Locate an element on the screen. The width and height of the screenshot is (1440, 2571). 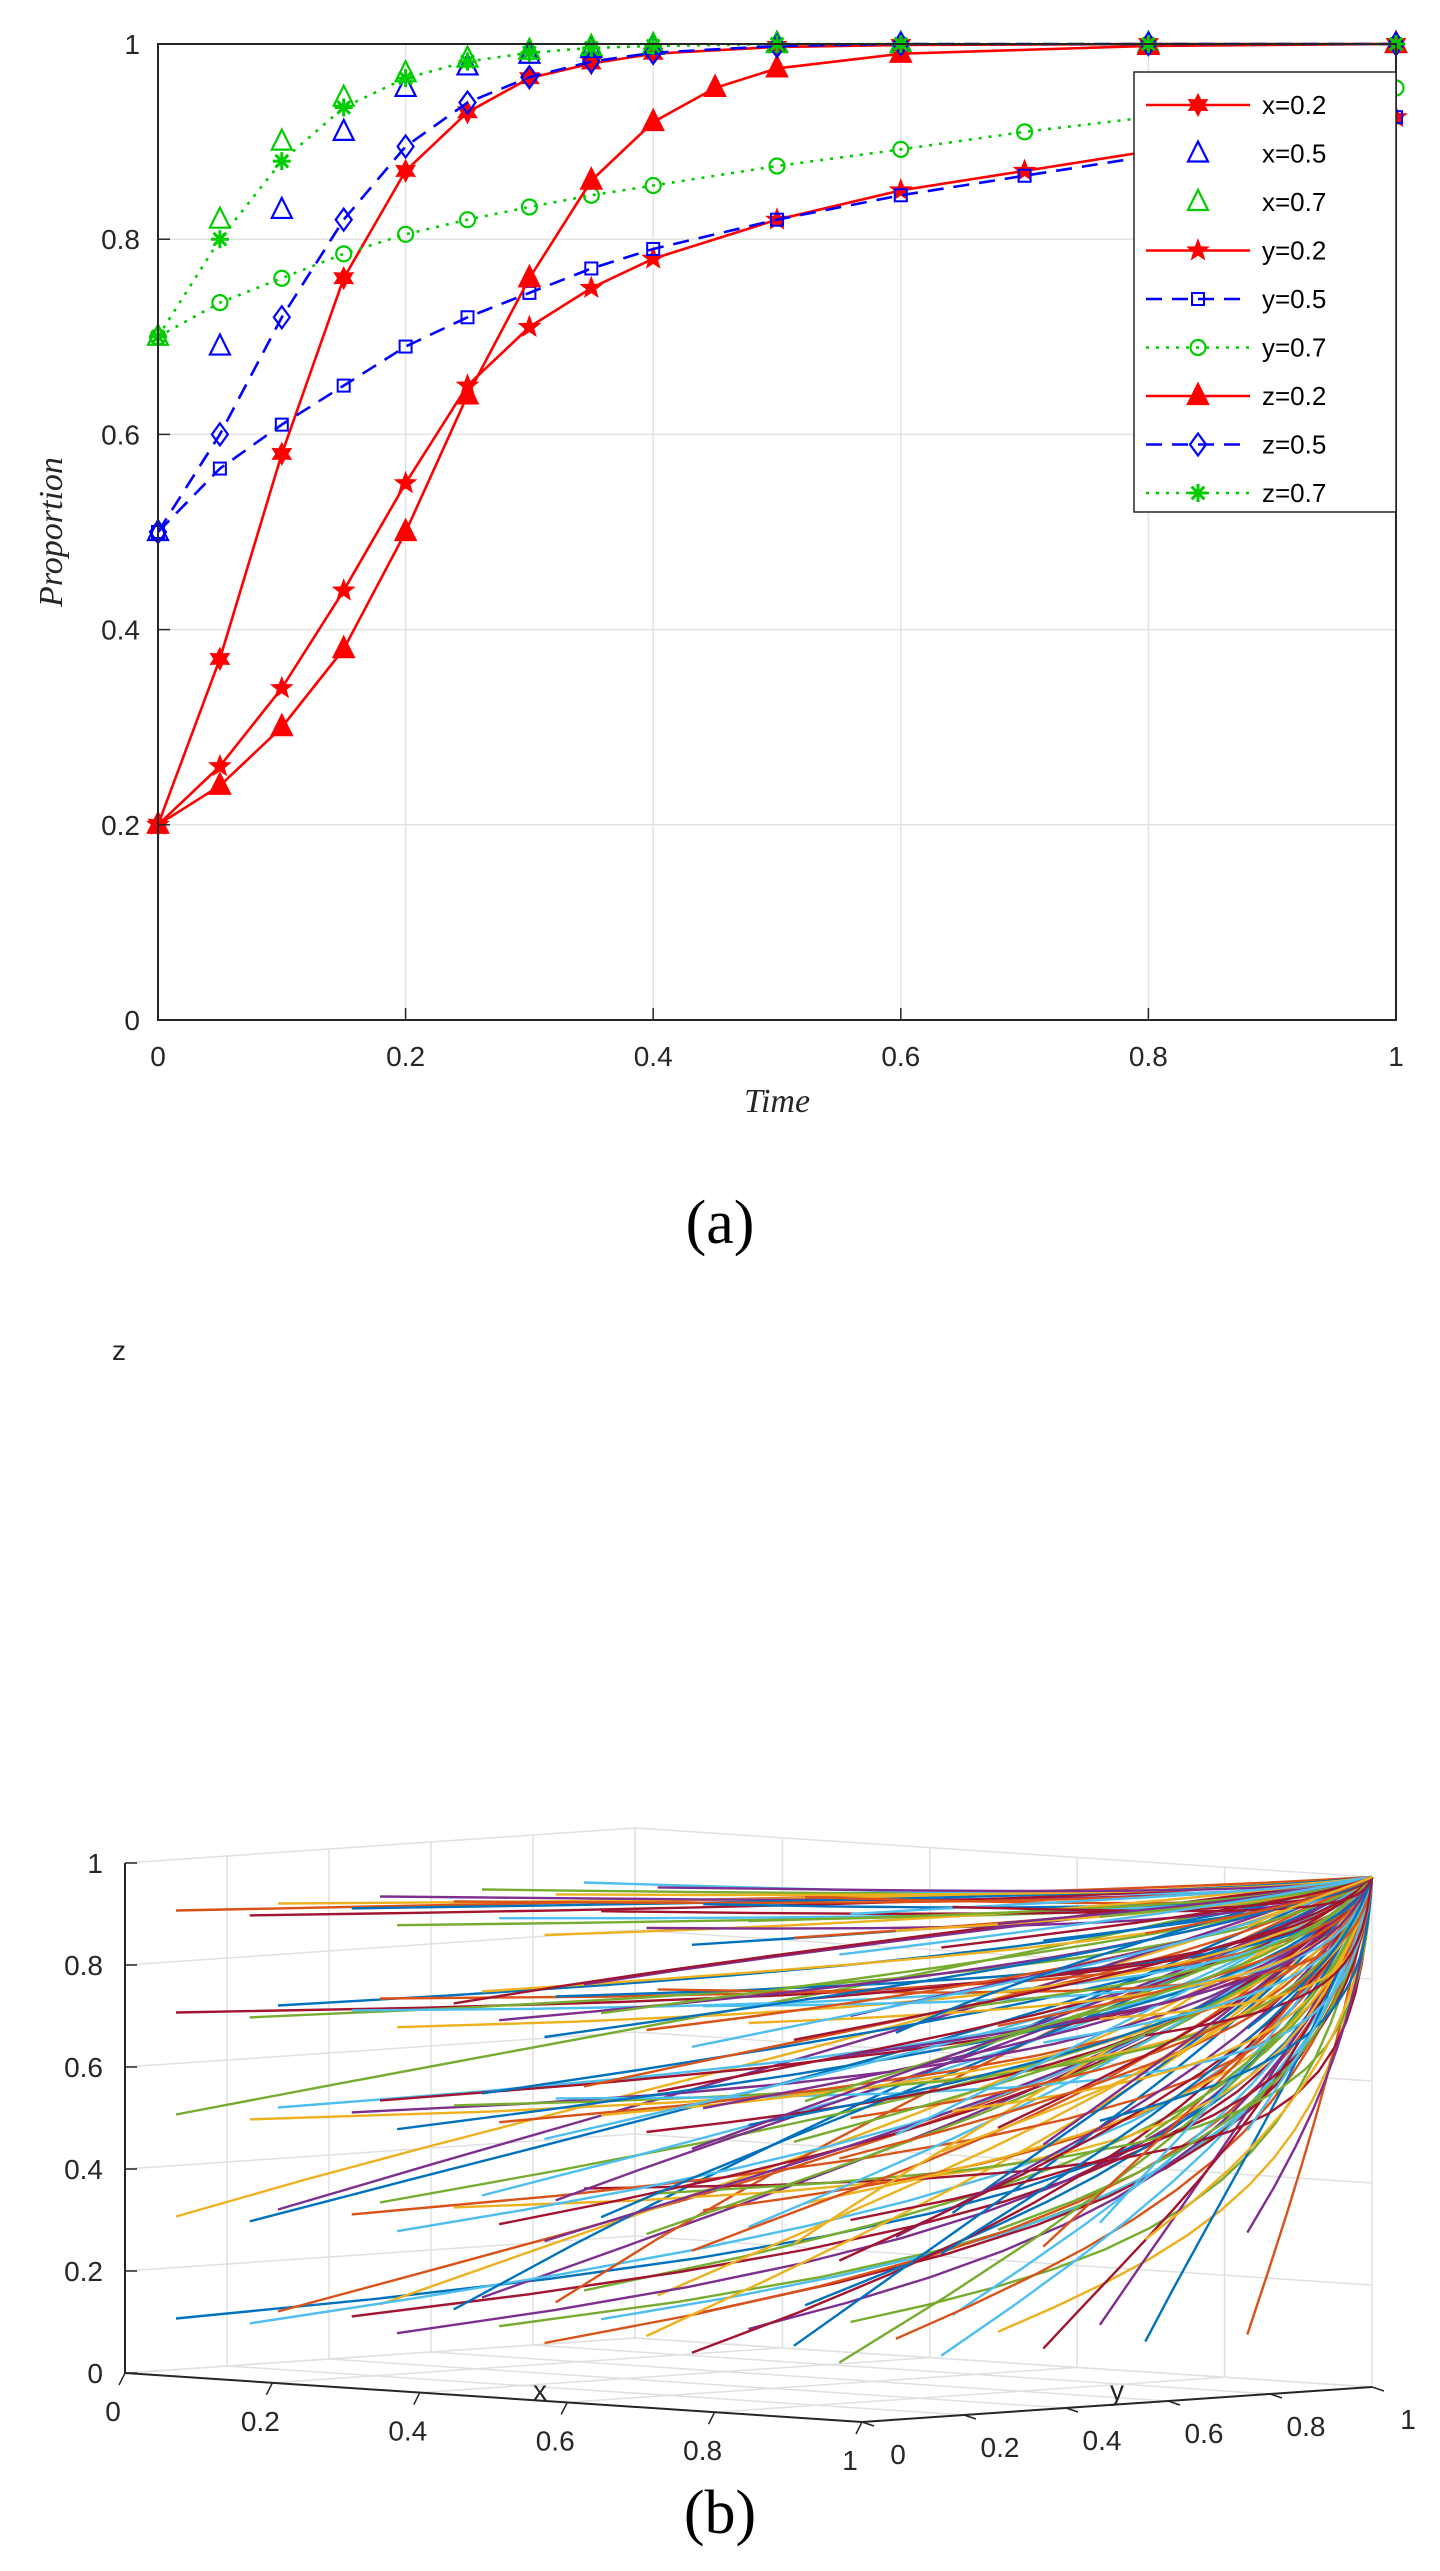
legend-label-a: y=0.2 is located at coordinates (1294, 251).